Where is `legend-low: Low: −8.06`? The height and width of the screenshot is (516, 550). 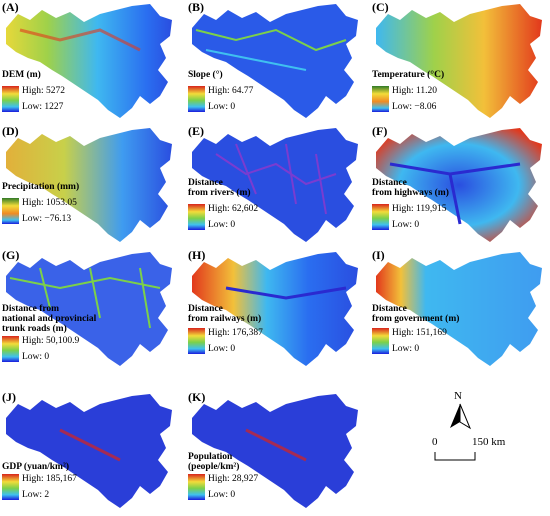 legend-low: Low: −8.06 is located at coordinates (414, 107).